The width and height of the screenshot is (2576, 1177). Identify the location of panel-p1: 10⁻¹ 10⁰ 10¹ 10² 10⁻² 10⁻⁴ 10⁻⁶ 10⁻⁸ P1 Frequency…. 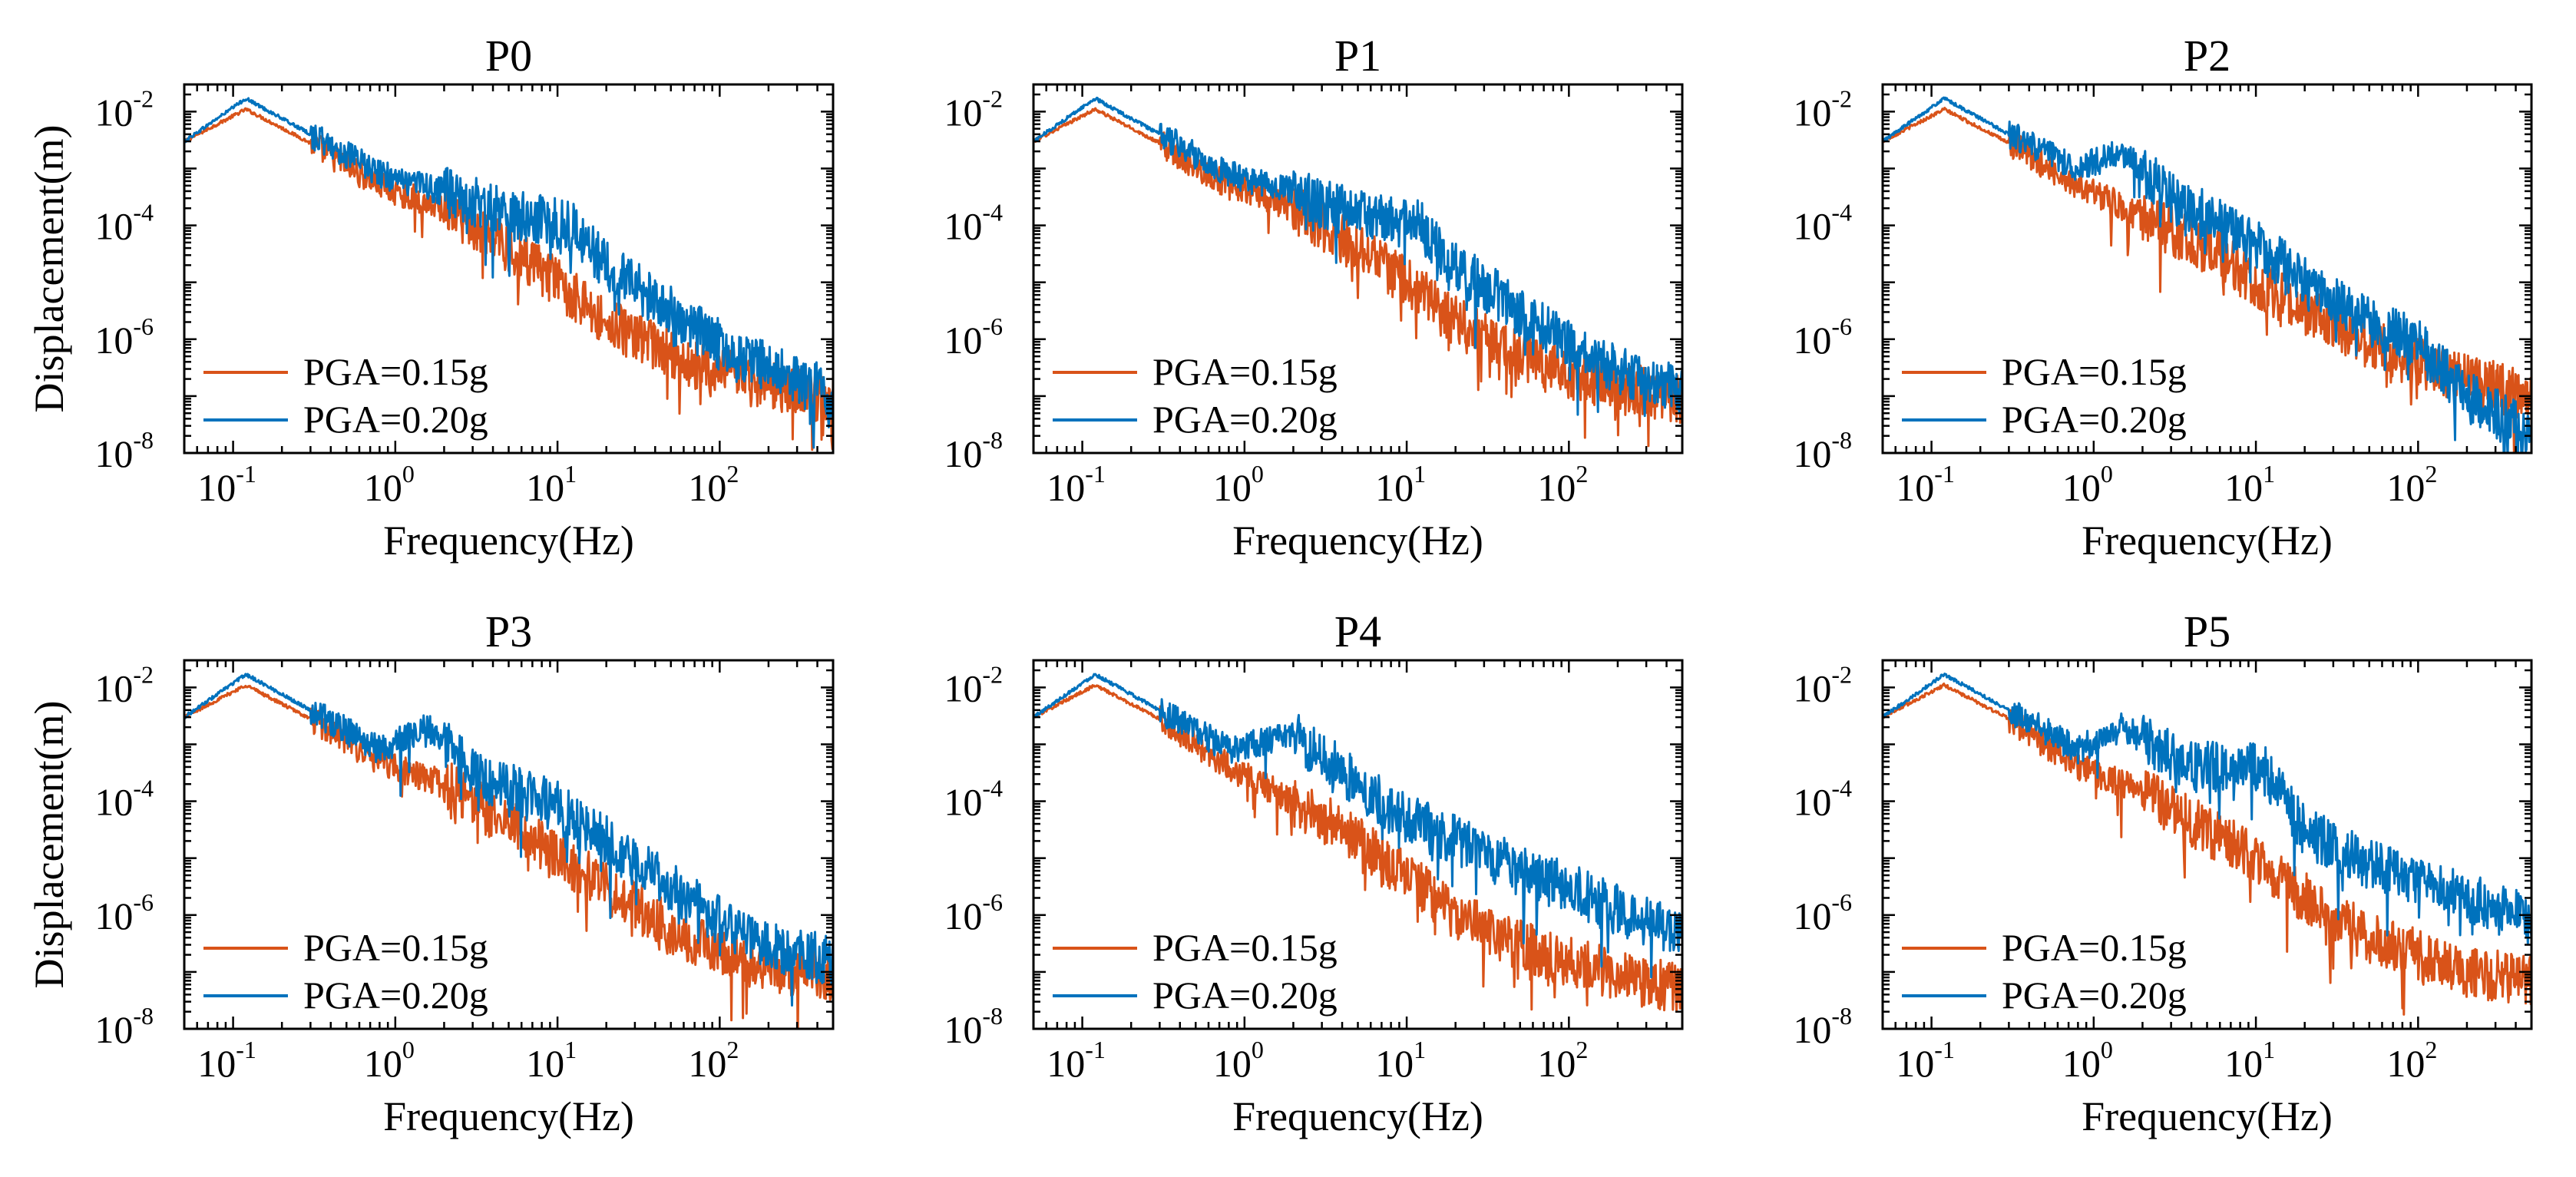
(1314, 297).